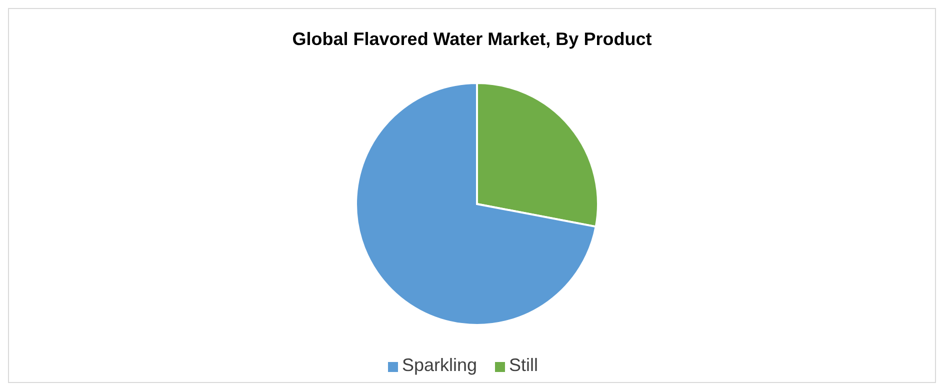 This screenshot has width=942, height=389. I want to click on legend-label: Still, so click(523, 365).